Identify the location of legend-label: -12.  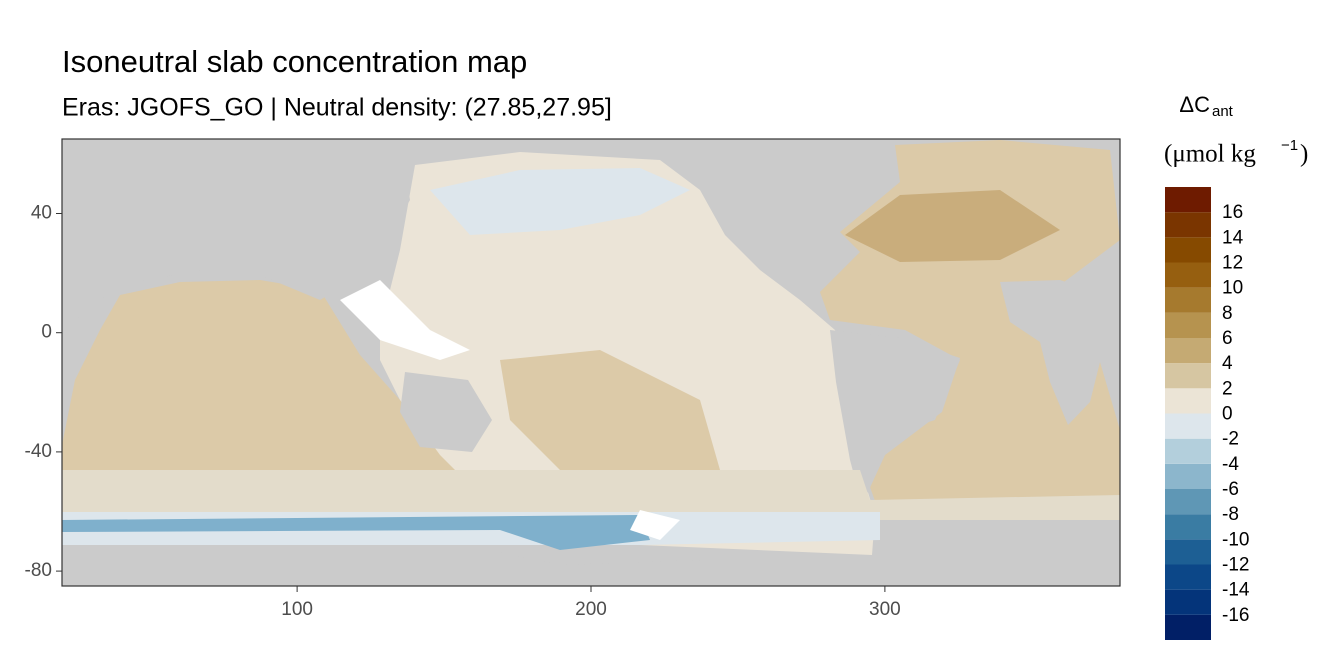
(1235, 565).